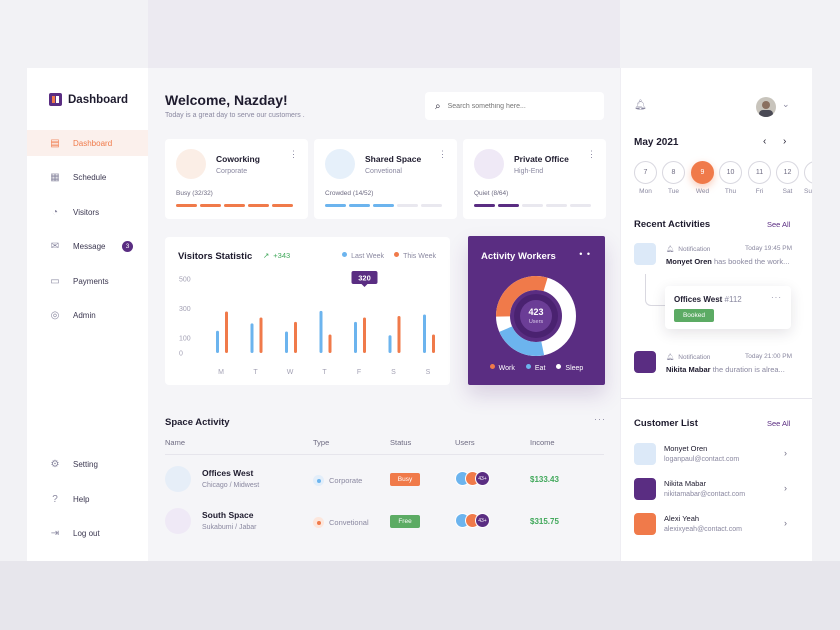  I want to click on space-card-coworking: Coworking Corporate ⋮ Busy (32/32), so click(236, 179).